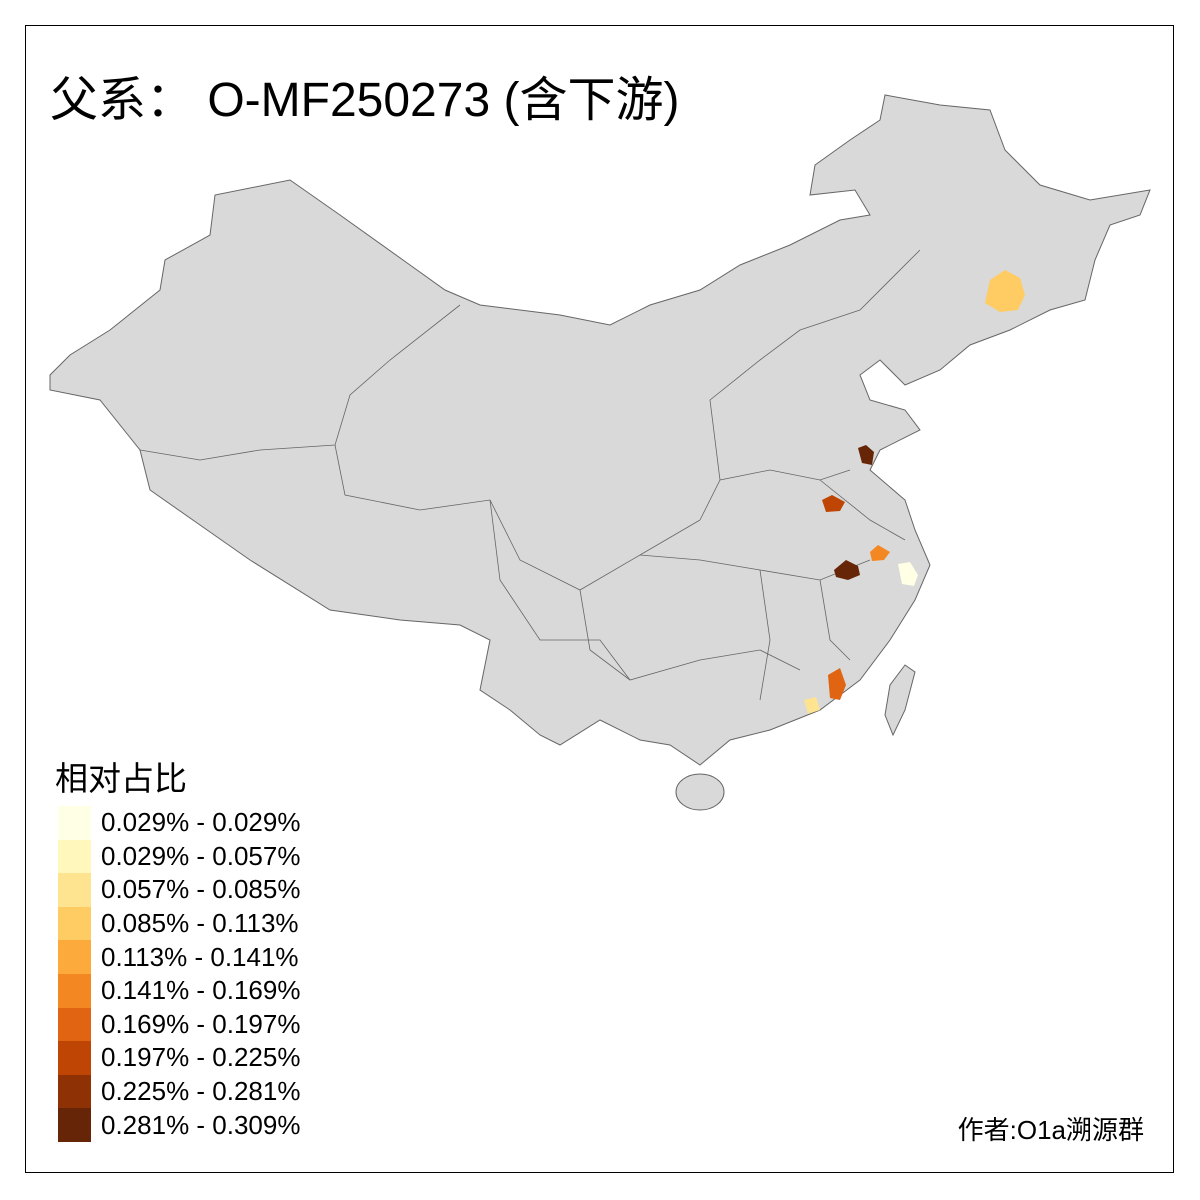 The height and width of the screenshot is (1200, 1200). What do you see at coordinates (201, 1023) in the screenshot?
I see `legend-label: 0.169% - 0.197%` at bounding box center [201, 1023].